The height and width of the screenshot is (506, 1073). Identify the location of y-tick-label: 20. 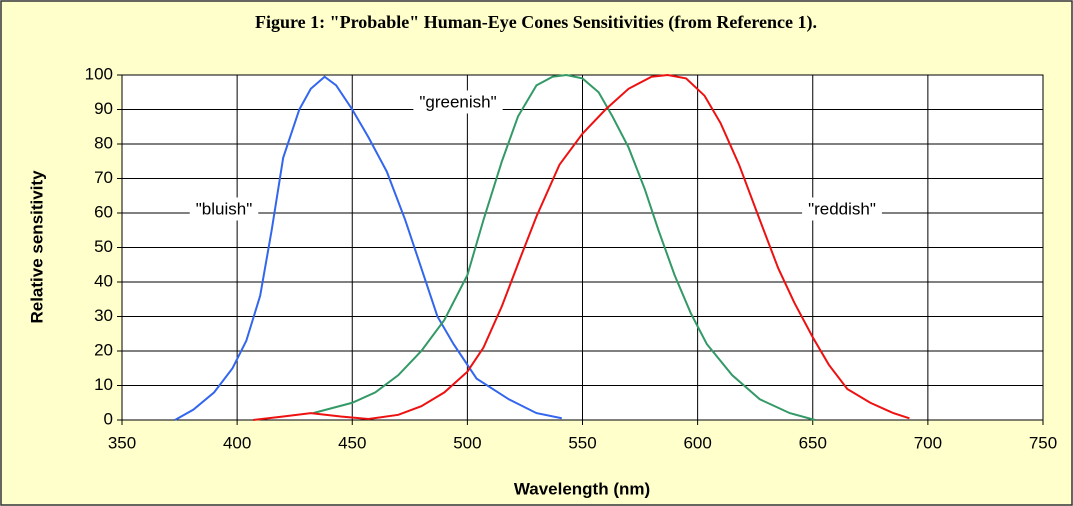
(103, 349).